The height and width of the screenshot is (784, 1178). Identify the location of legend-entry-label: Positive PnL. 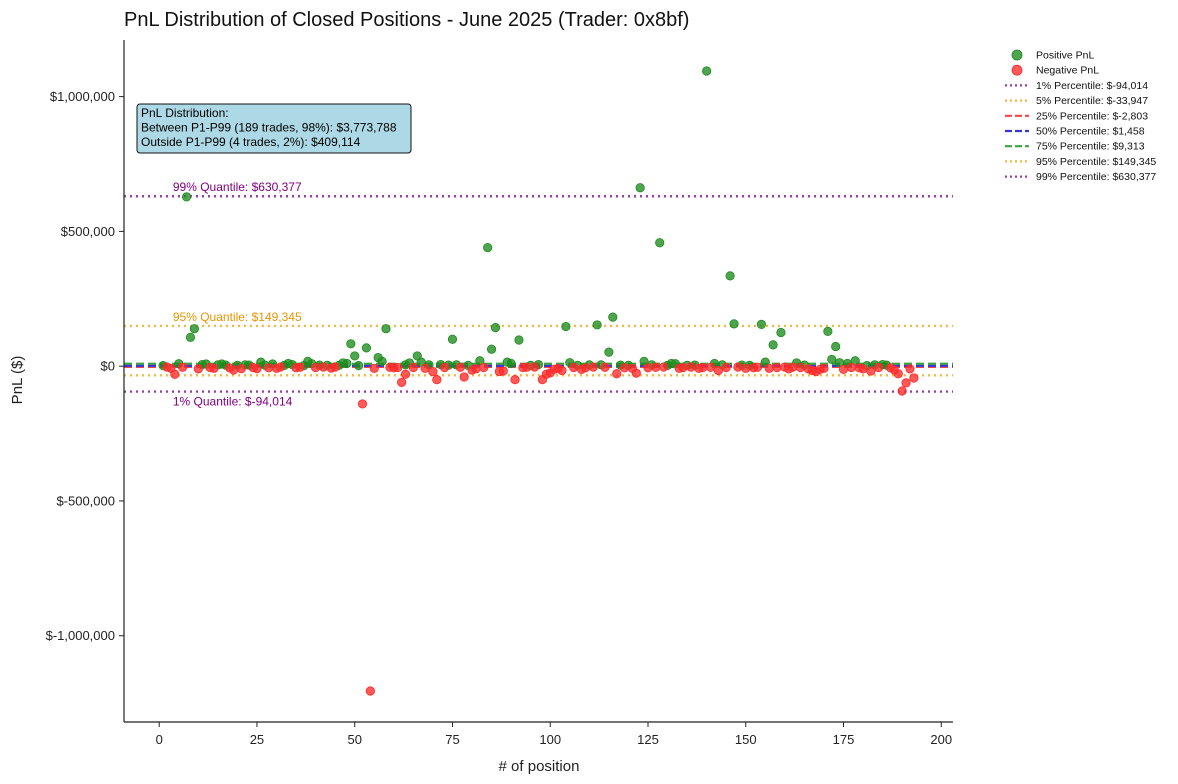
(1065, 56).